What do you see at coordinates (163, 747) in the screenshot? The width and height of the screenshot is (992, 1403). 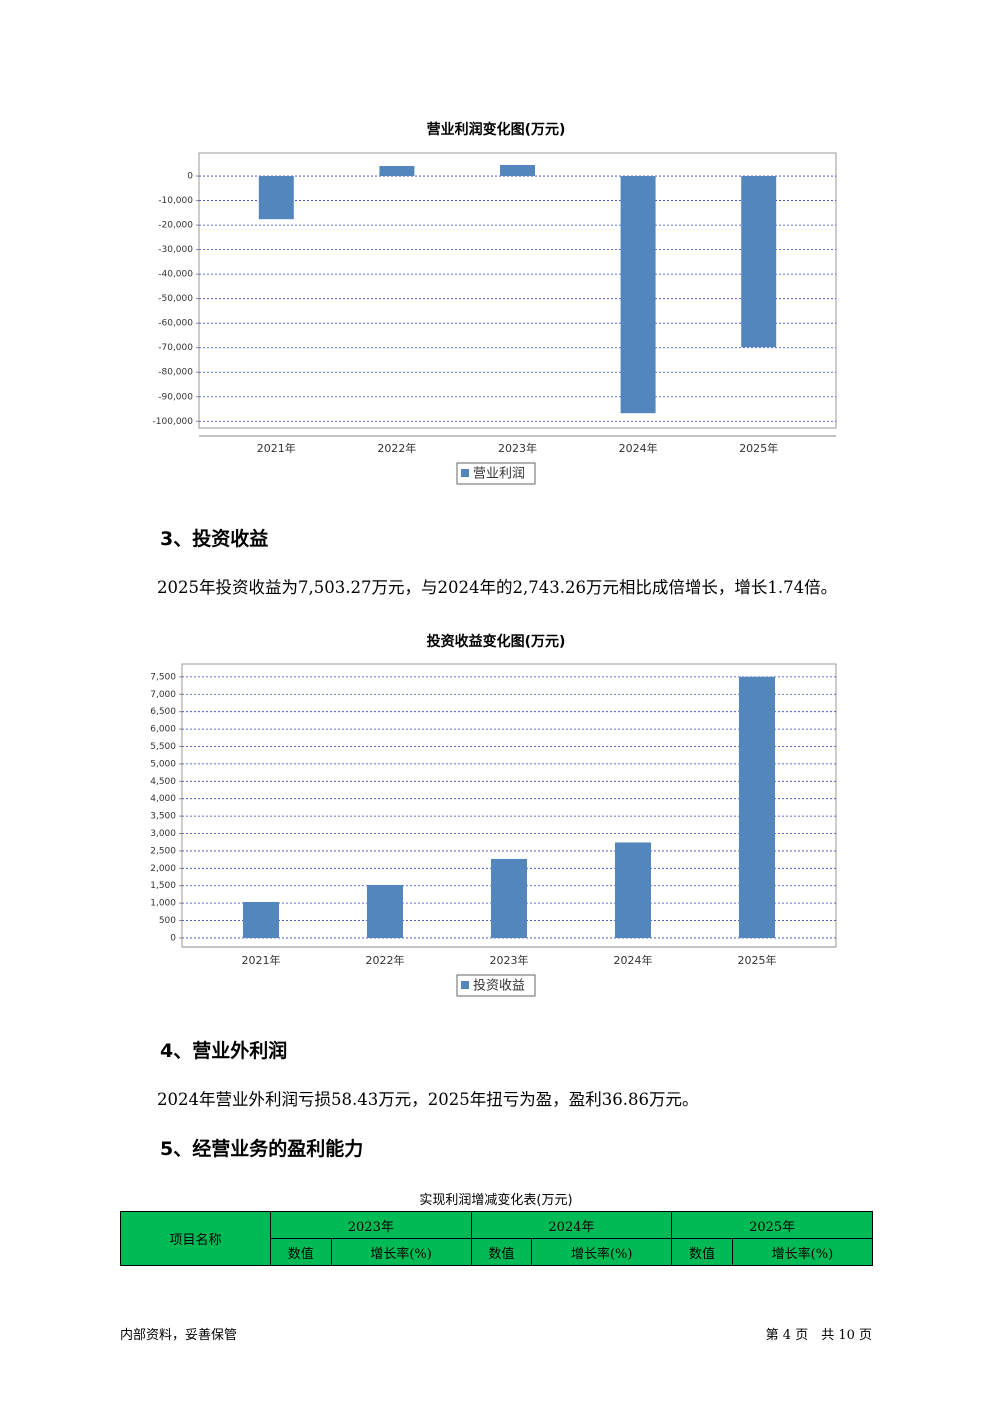 I see `y-tick-label: 5,500` at bounding box center [163, 747].